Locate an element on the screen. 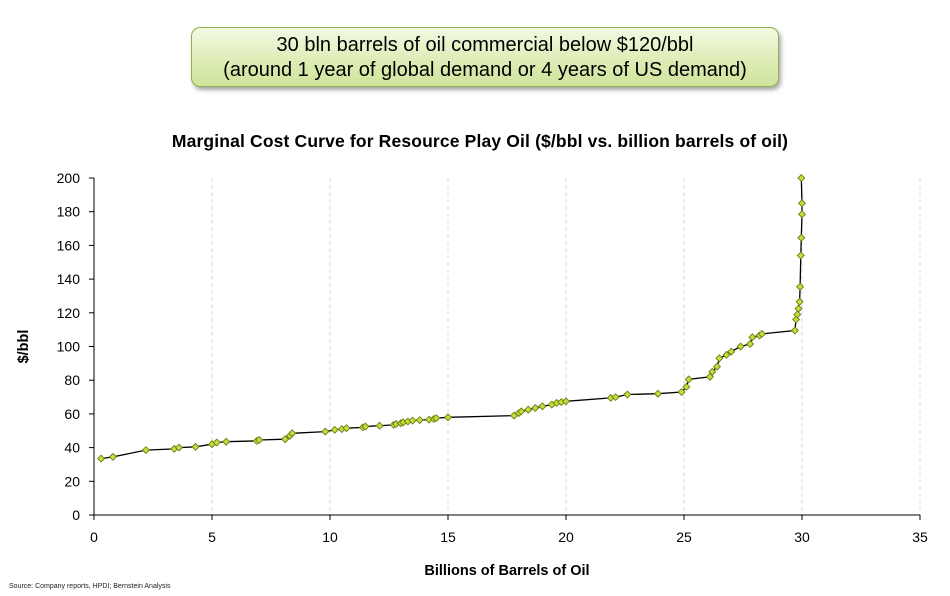 The width and height of the screenshot is (950, 596). x-tick-label: 0 is located at coordinates (94, 537).